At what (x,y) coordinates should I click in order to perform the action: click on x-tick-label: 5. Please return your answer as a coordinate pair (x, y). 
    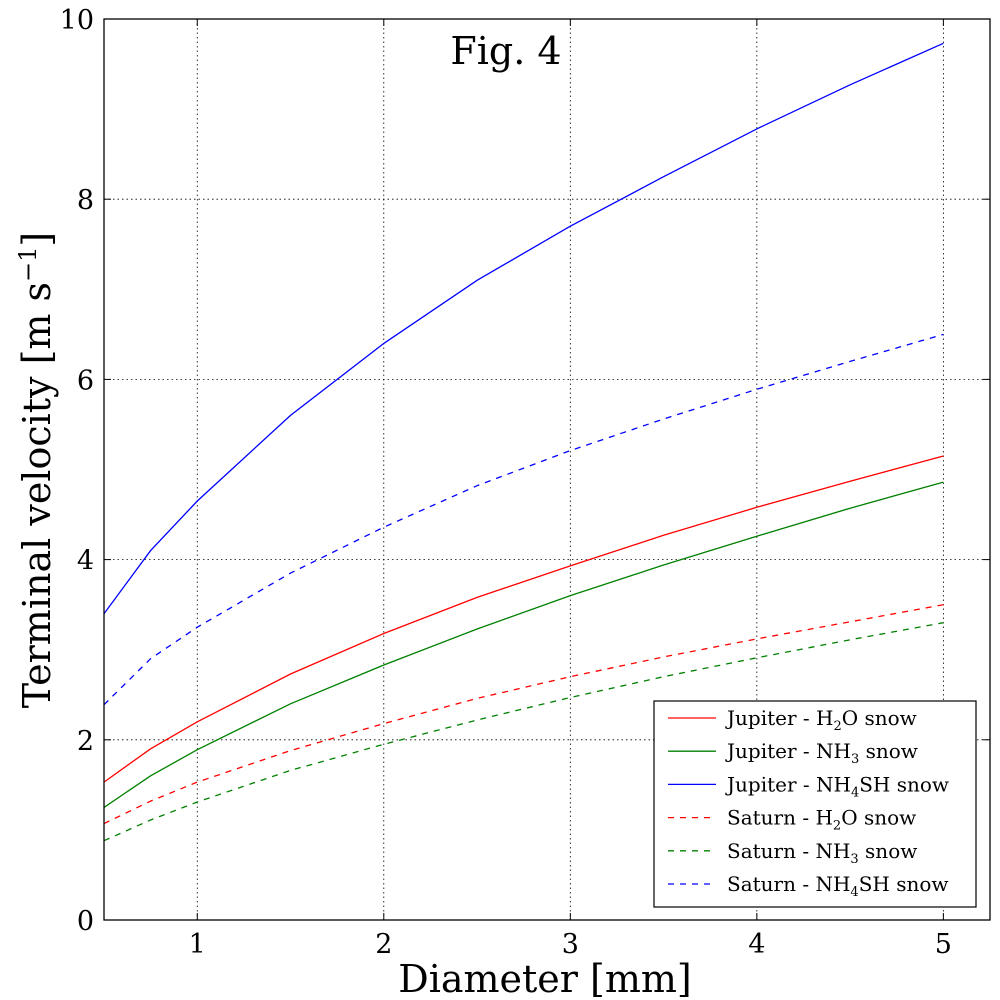
    Looking at the image, I should click on (943, 944).